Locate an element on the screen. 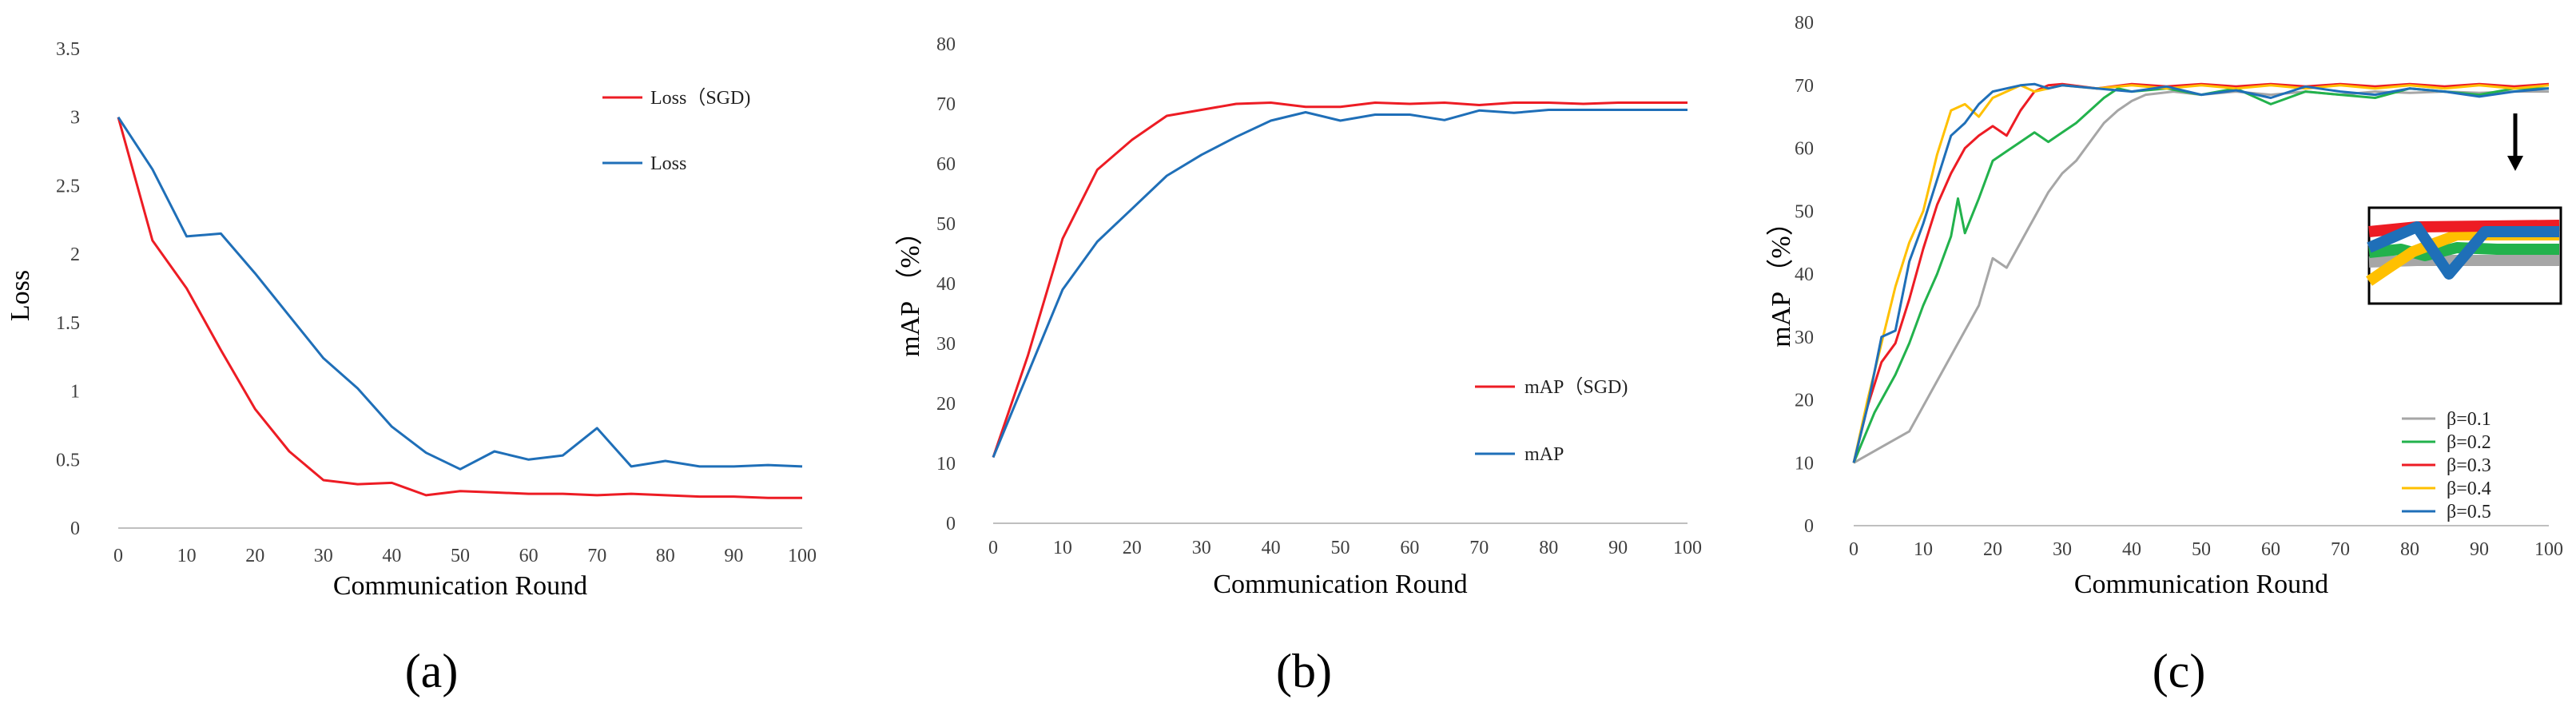  series-line-losssgd is located at coordinates (459, 308).